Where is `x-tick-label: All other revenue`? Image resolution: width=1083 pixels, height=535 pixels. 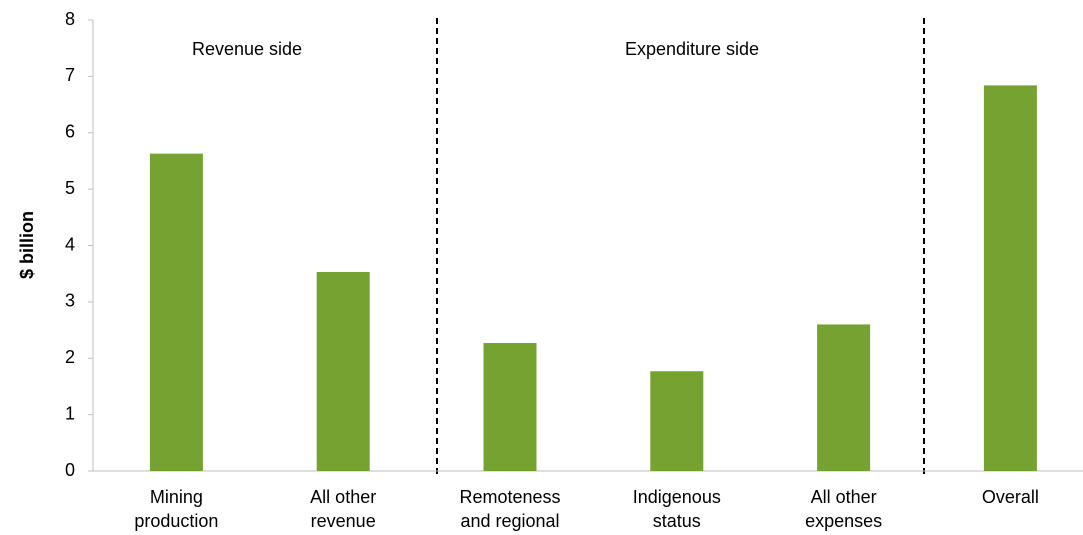
x-tick-label: All other revenue is located at coordinates (343, 509).